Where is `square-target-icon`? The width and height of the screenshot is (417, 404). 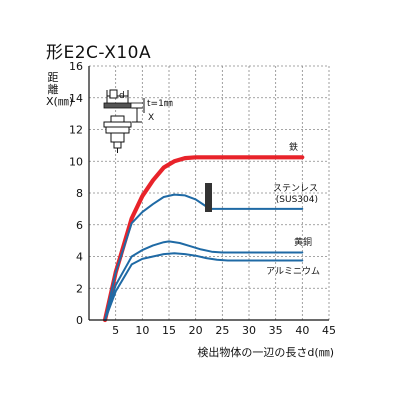 square-target-icon is located at coordinates (113, 94).